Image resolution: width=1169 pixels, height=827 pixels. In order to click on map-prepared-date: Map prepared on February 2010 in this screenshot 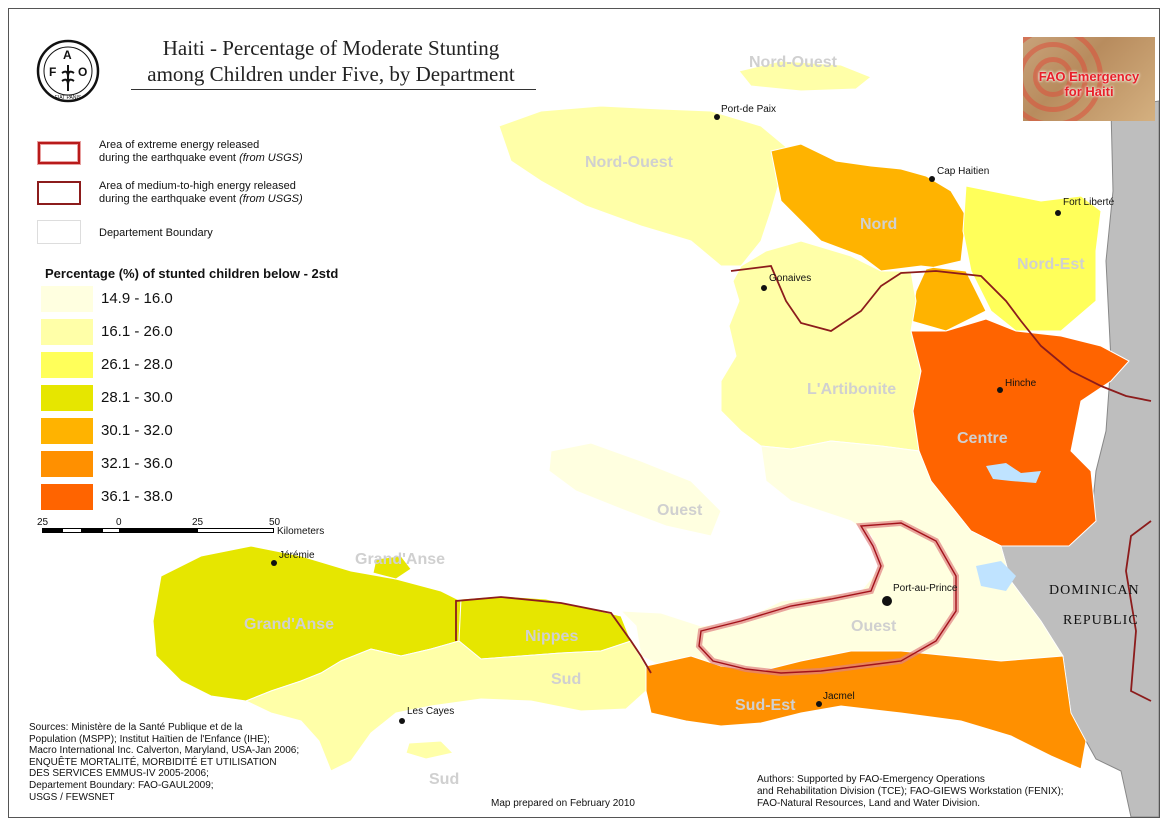, I will do `click(563, 803)`.